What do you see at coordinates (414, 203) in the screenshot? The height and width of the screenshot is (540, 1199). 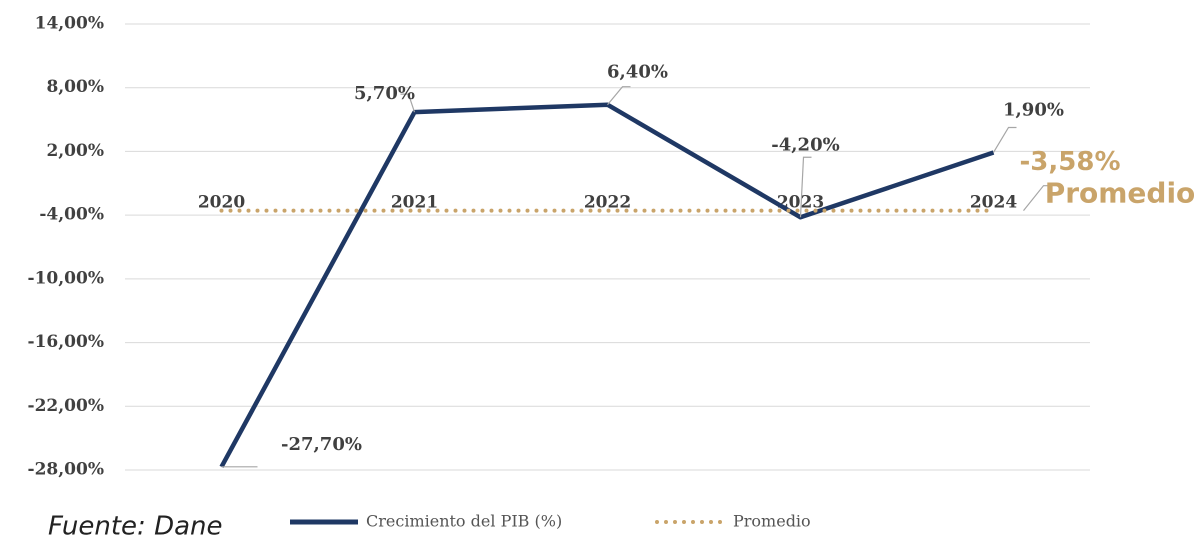 I see `x-tick-label: 2021` at bounding box center [414, 203].